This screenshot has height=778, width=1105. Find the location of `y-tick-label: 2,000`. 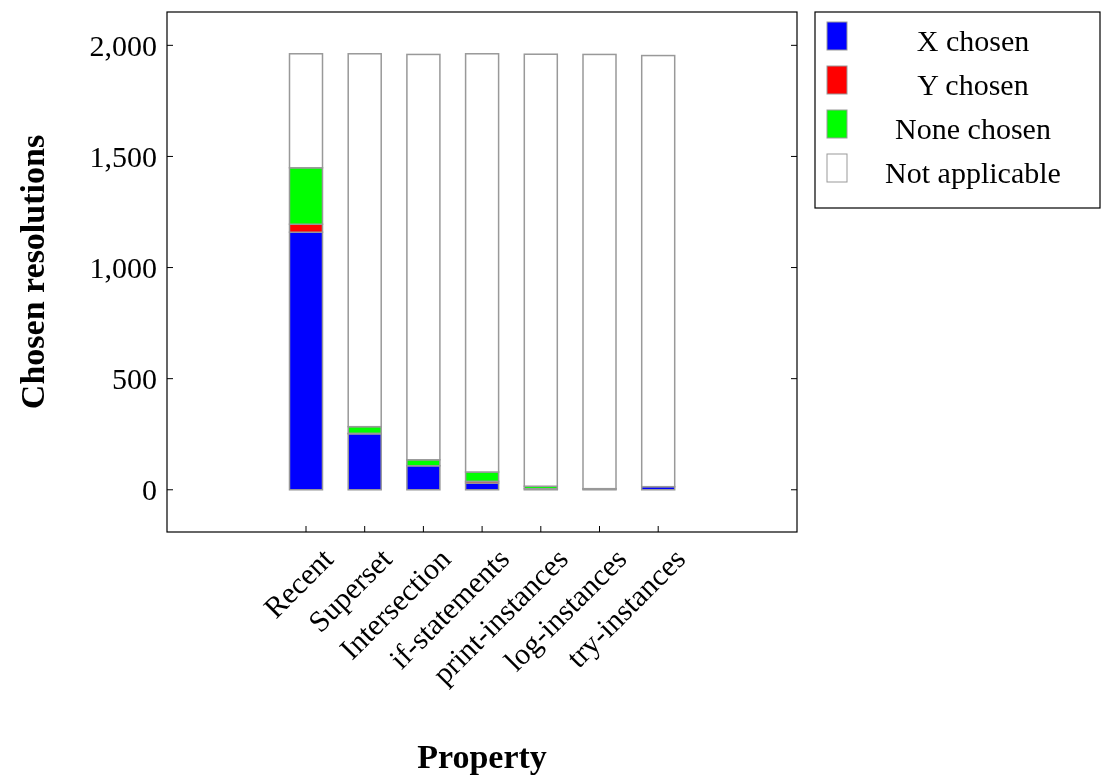

y-tick-label: 2,000 is located at coordinates (123, 45).